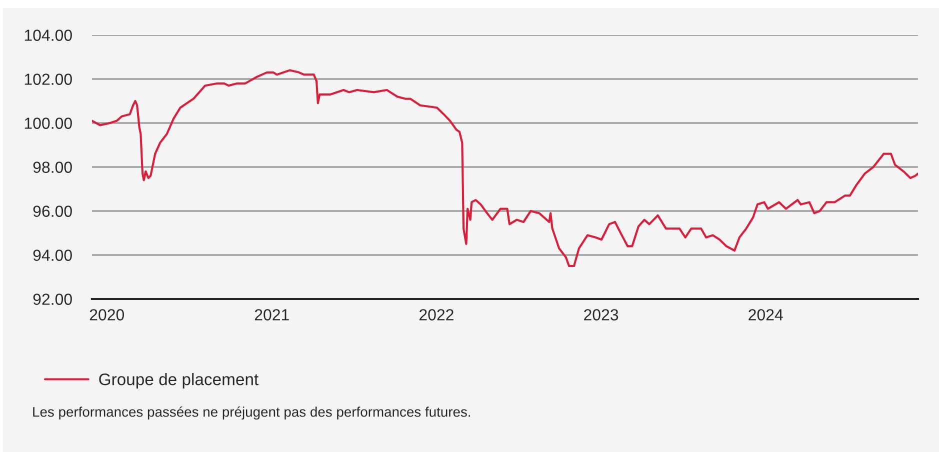 This screenshot has height=452, width=939. Describe the element at coordinates (52, 211) in the screenshot. I see `y-tick-label: 96.00` at that location.